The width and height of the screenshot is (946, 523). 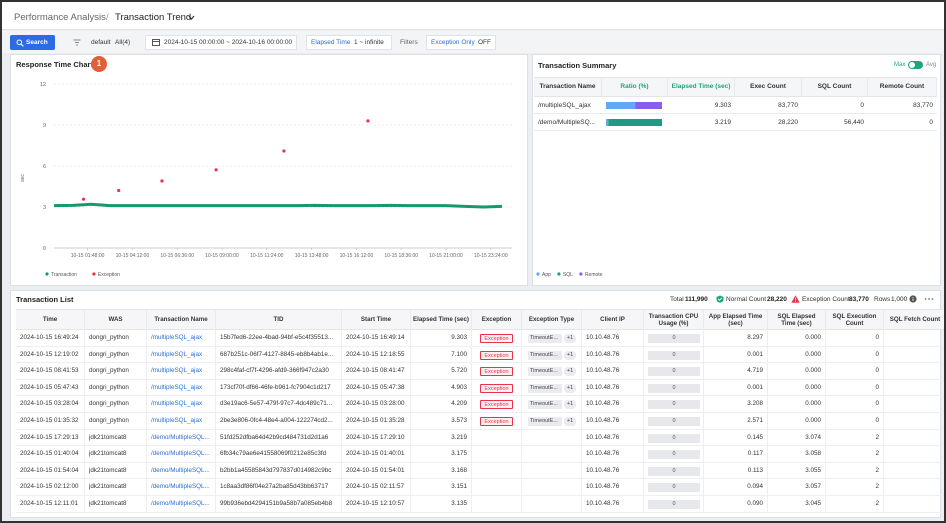 I want to click on toggle-switch, so click(x=915, y=65).